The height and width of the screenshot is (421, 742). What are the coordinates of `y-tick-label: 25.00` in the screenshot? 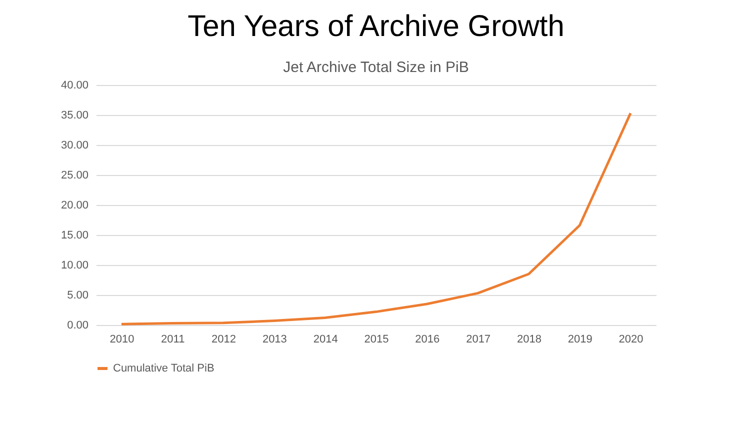 It's located at (74, 176).